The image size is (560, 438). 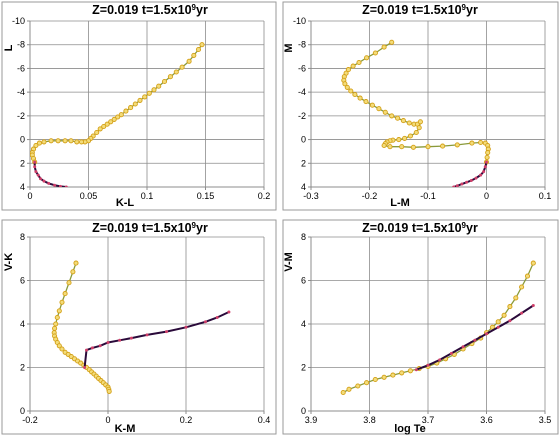 What do you see at coordinates (21, 116) in the screenshot?
I see `y-tick-label: -2` at bounding box center [21, 116].